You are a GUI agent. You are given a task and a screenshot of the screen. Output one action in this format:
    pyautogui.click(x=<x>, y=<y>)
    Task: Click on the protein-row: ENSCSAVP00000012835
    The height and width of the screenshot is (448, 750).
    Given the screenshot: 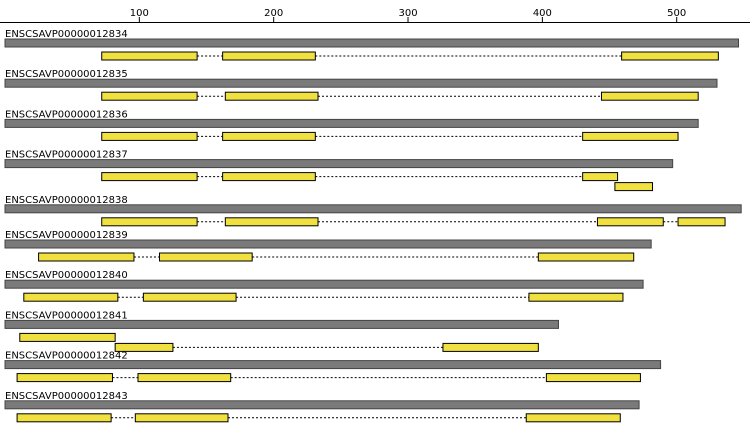 What is the action you would take?
    pyautogui.click(x=361, y=85)
    